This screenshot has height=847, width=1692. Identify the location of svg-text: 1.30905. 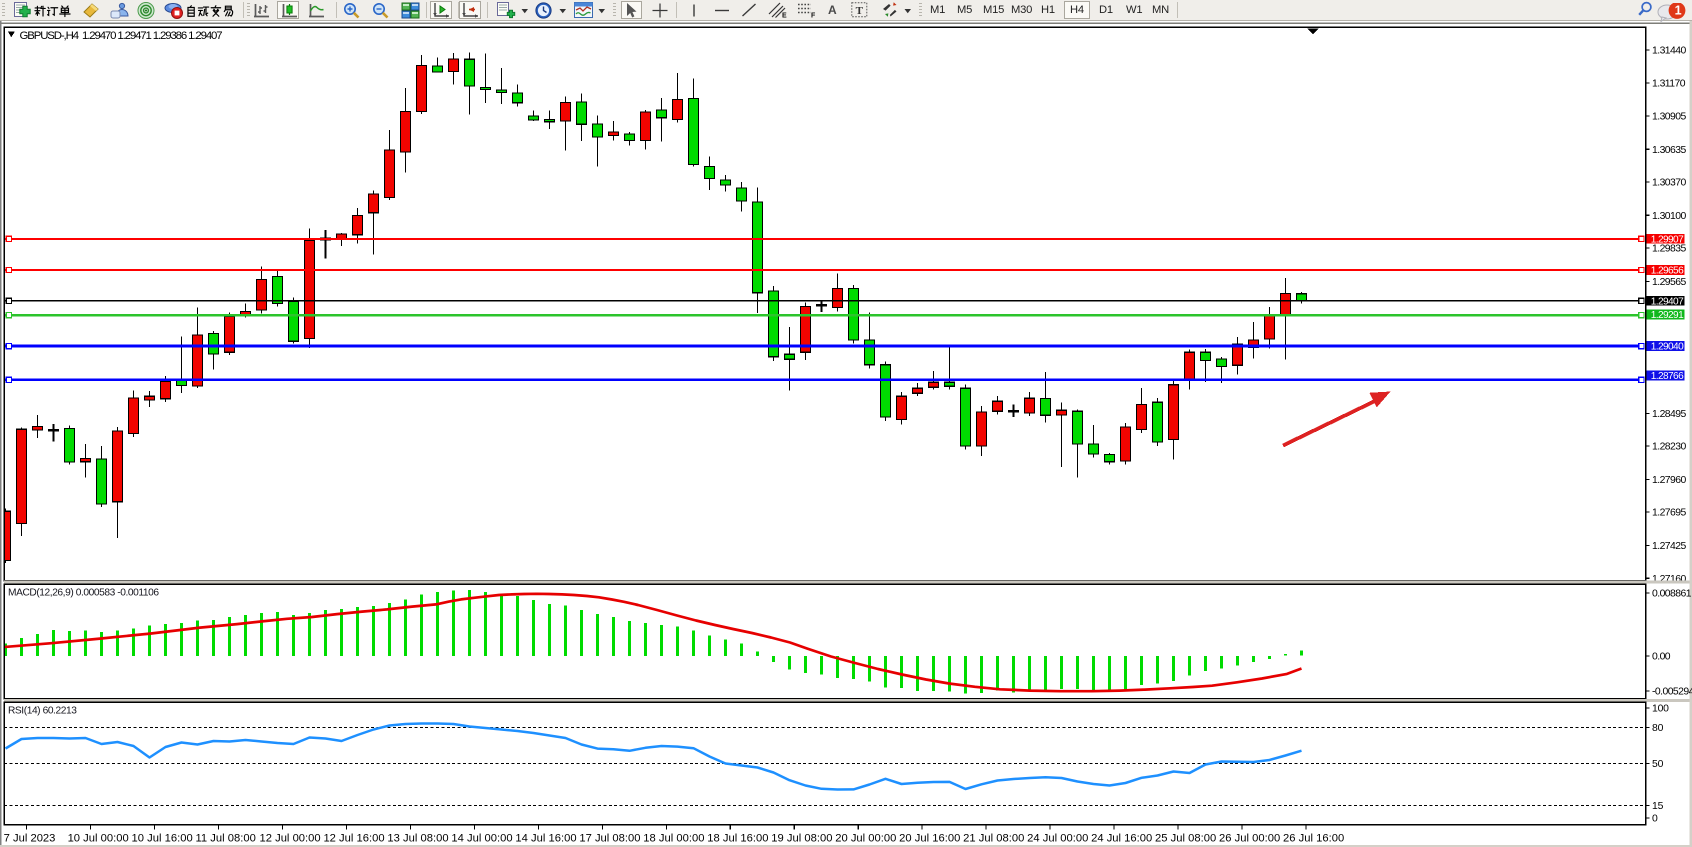
(1669, 116).